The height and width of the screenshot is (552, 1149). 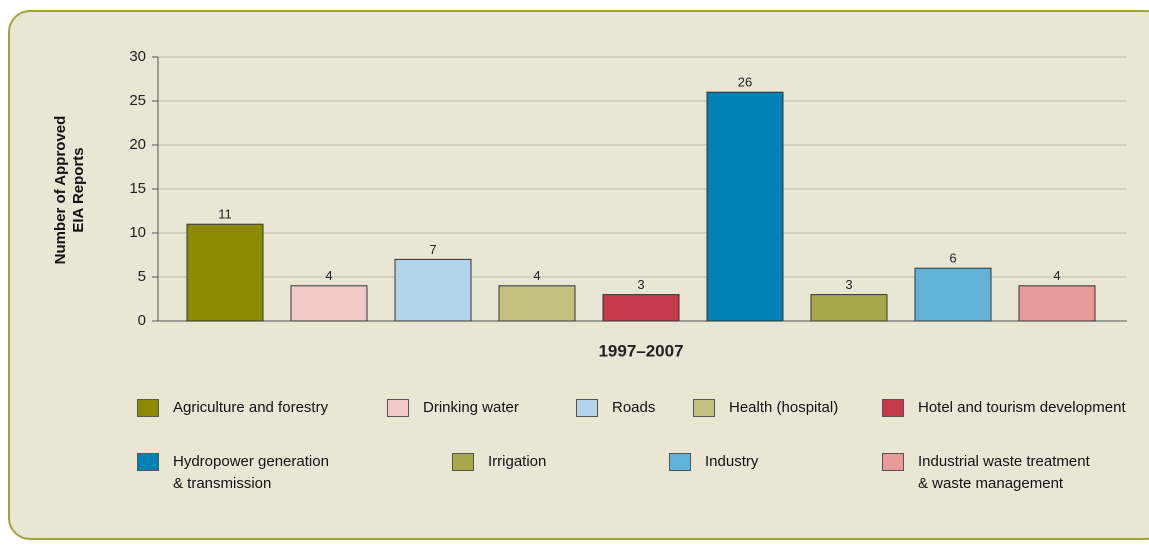 I want to click on legend-item: Irrigation, so click(x=499, y=463).